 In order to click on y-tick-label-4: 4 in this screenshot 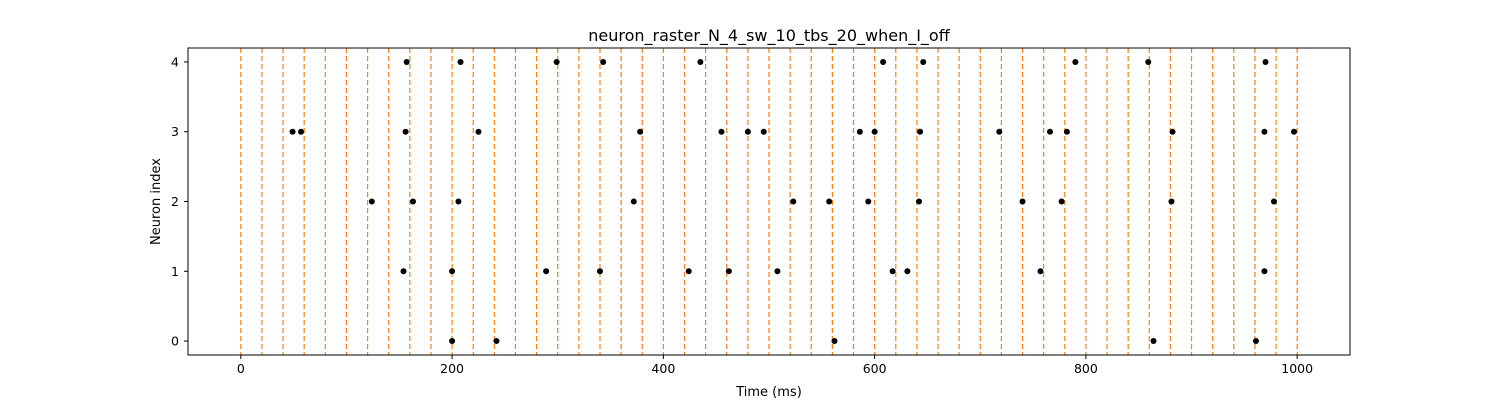, I will do `click(175, 61)`.